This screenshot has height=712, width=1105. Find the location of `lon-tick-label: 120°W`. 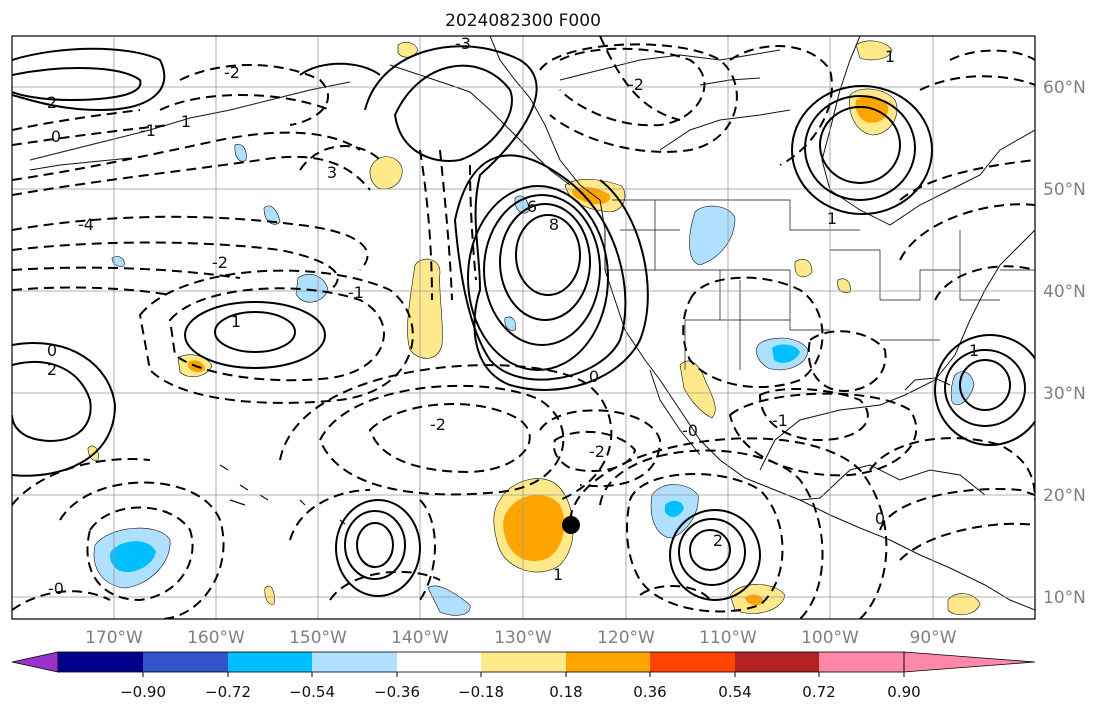

lon-tick-label: 120°W is located at coordinates (626, 638).